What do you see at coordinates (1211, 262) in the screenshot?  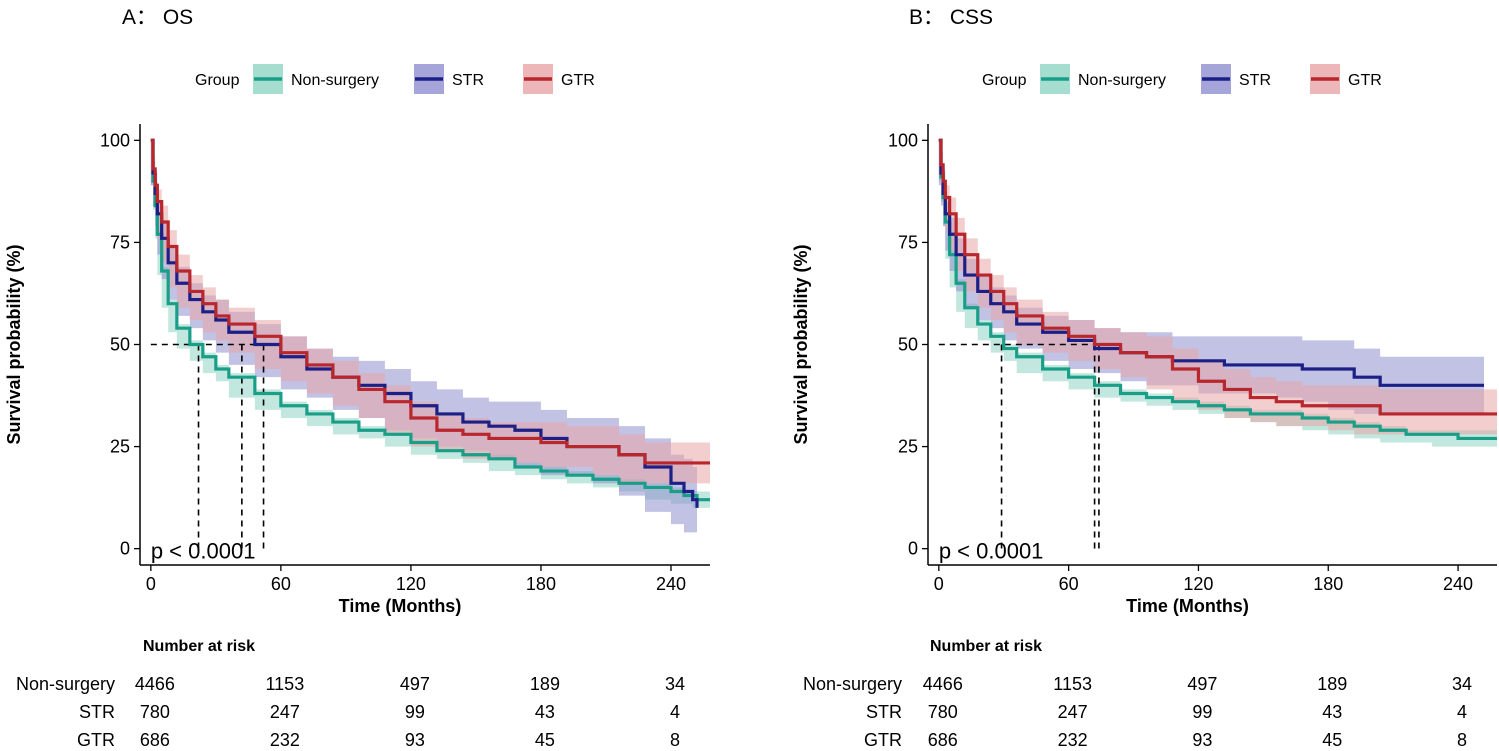 I see `survival-curve-str` at bounding box center [1211, 262].